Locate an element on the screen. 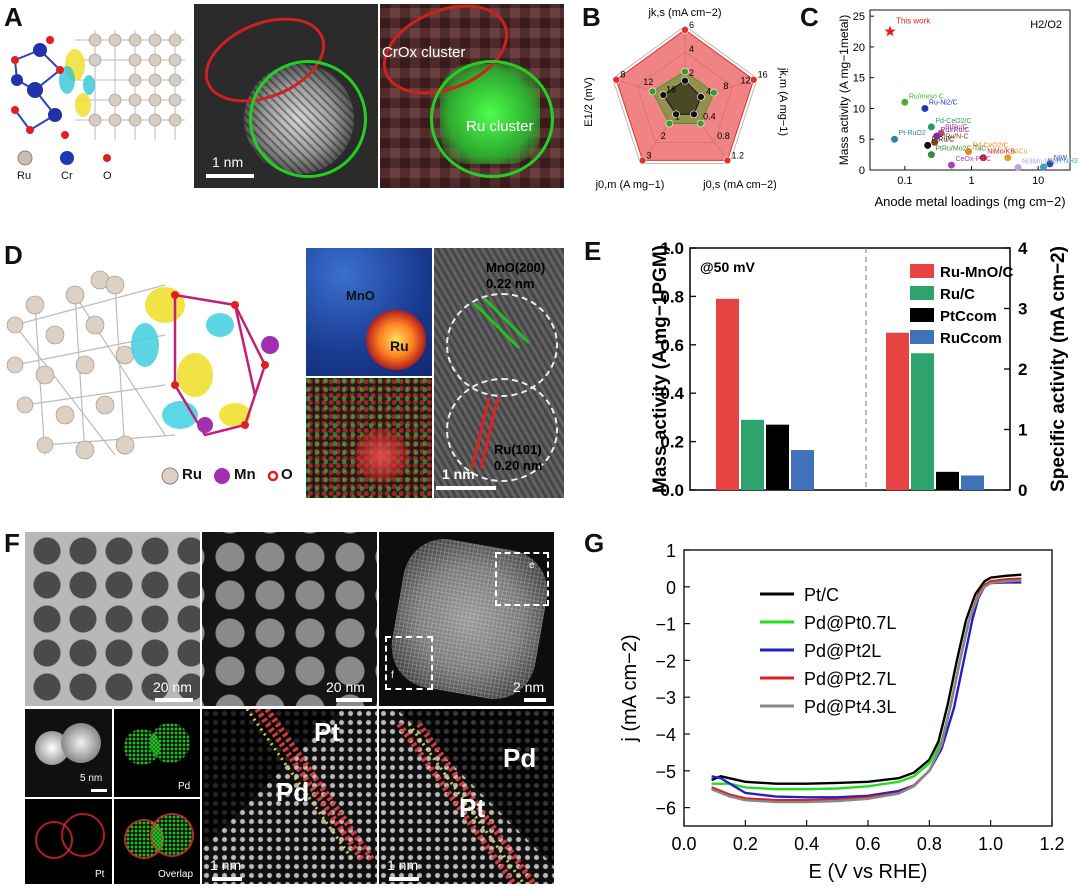  radar-tick-bottom_left: 3 is located at coordinates (649, 155).